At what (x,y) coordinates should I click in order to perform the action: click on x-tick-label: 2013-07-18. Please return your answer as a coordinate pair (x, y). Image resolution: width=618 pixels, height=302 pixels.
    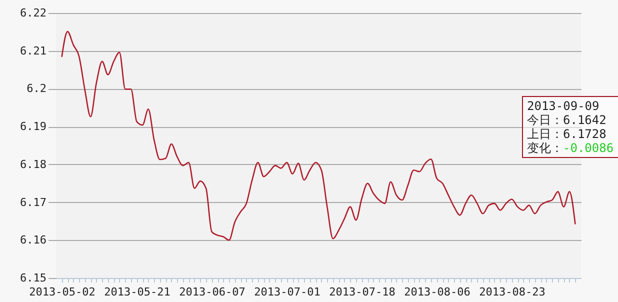
    Looking at the image, I should click on (362, 292).